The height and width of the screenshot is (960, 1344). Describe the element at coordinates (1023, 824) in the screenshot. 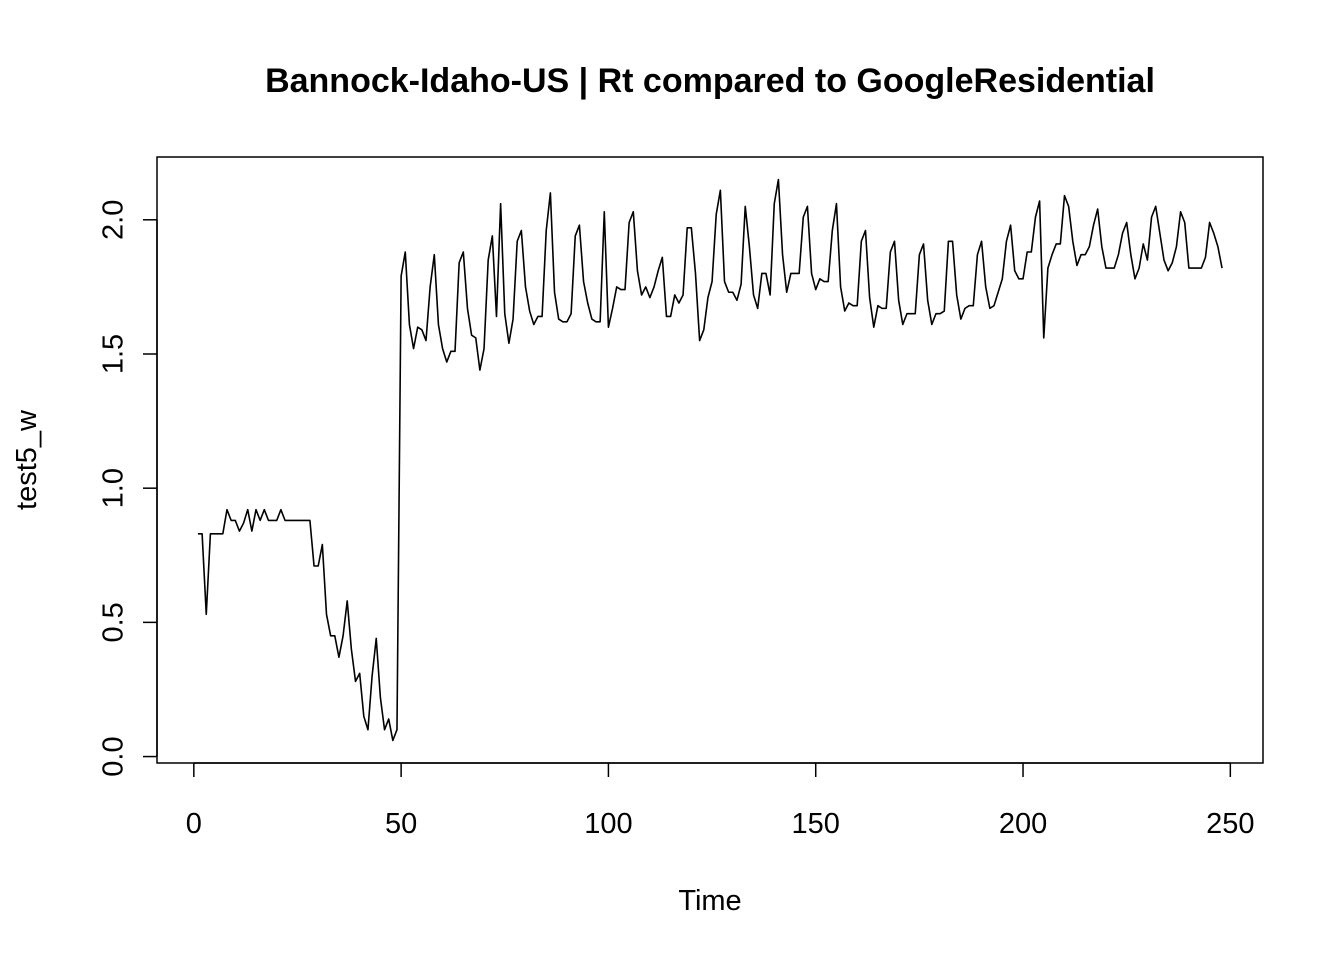

I see `x-tick-label: 200` at that location.